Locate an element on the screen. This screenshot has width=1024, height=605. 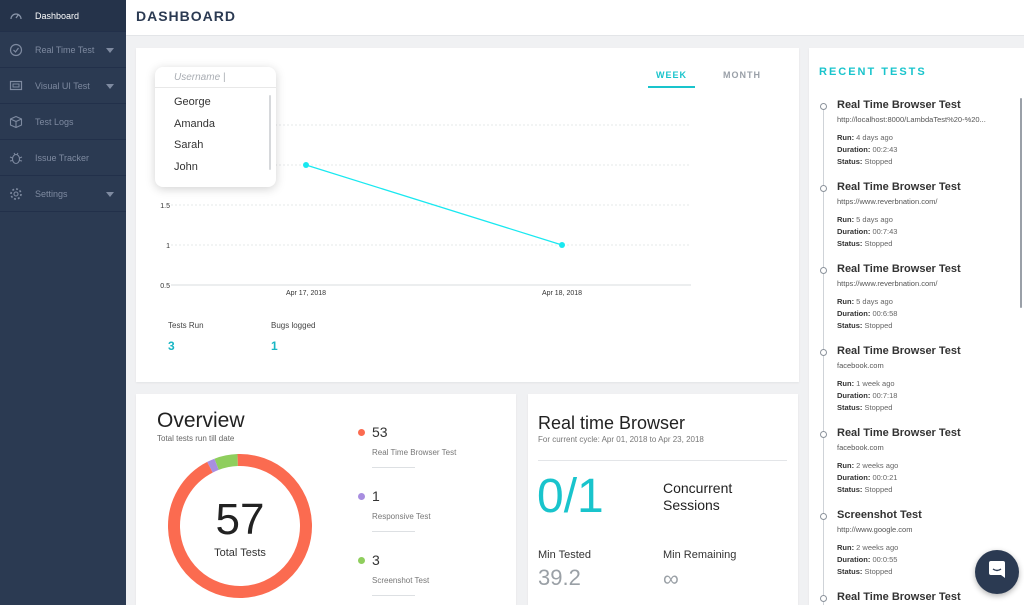
legend-label: Real Time Browser Test is located at coordinates (414, 452).